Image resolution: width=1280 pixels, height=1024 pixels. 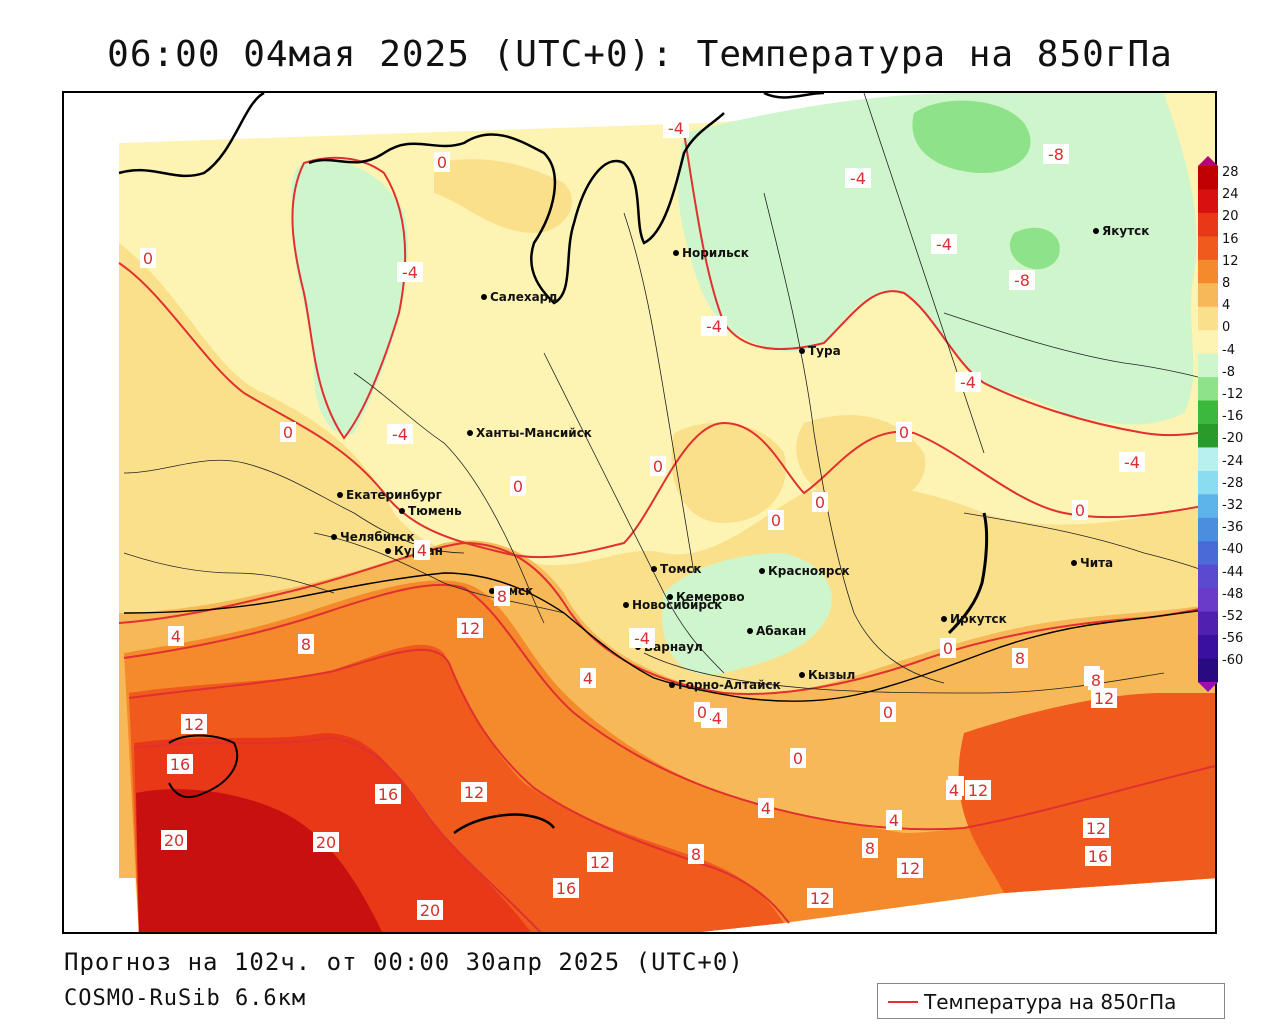 What do you see at coordinates (971, 136) in the screenshot?
I see `field-cold-8-east` at bounding box center [971, 136].